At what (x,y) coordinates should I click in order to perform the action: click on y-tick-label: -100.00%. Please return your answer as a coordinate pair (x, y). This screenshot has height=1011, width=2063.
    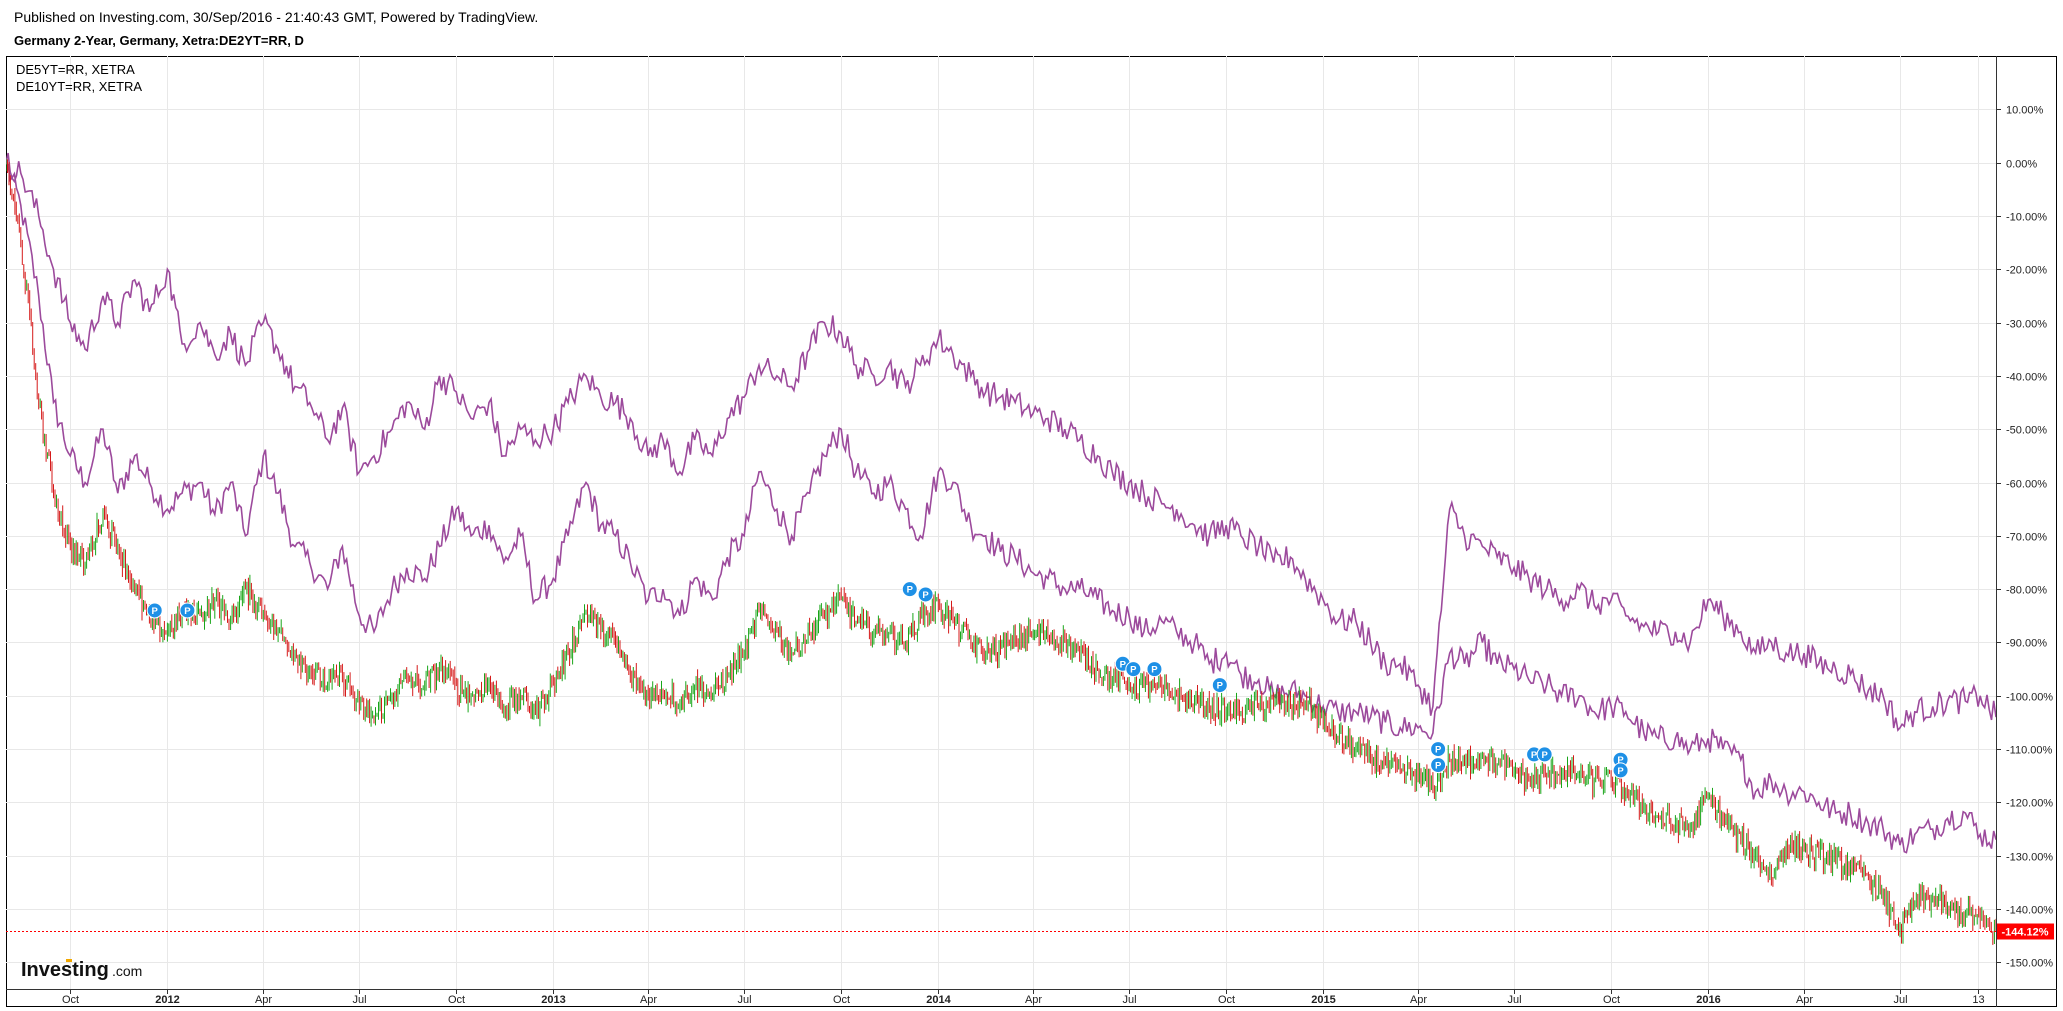
    Looking at the image, I should click on (2029, 698).